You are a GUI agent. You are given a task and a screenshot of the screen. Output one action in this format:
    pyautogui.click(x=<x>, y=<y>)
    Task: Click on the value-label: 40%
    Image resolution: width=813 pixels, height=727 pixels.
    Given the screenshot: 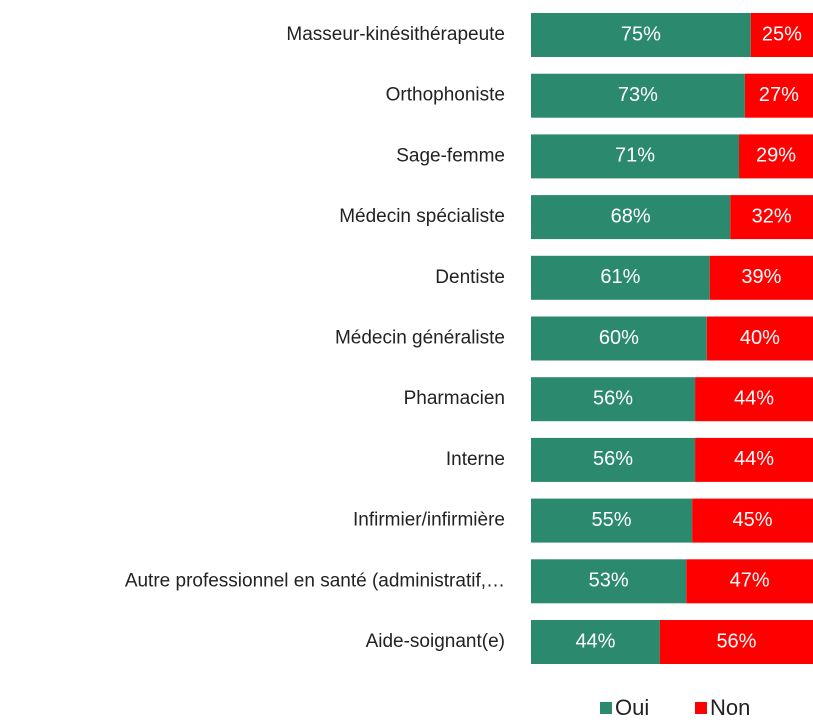 What is the action you would take?
    pyautogui.click(x=760, y=338)
    